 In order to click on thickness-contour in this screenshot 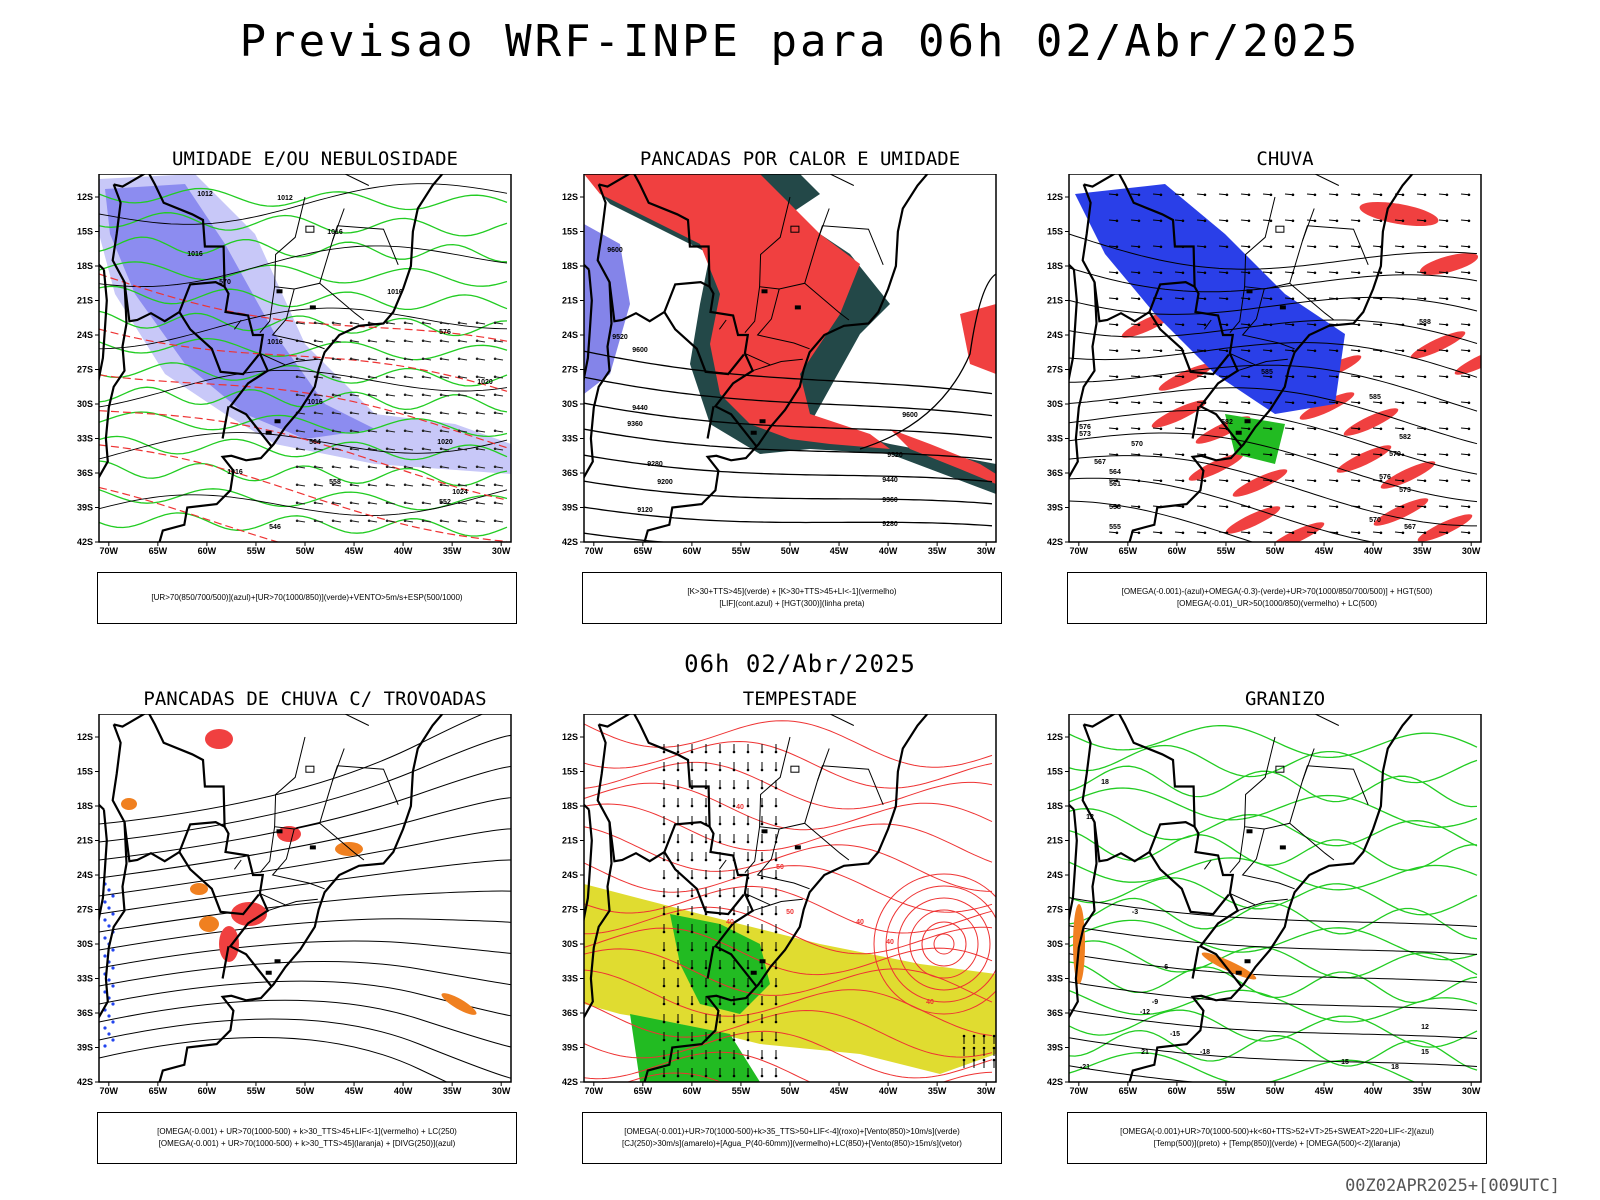, I will do `click(303, 307)`.